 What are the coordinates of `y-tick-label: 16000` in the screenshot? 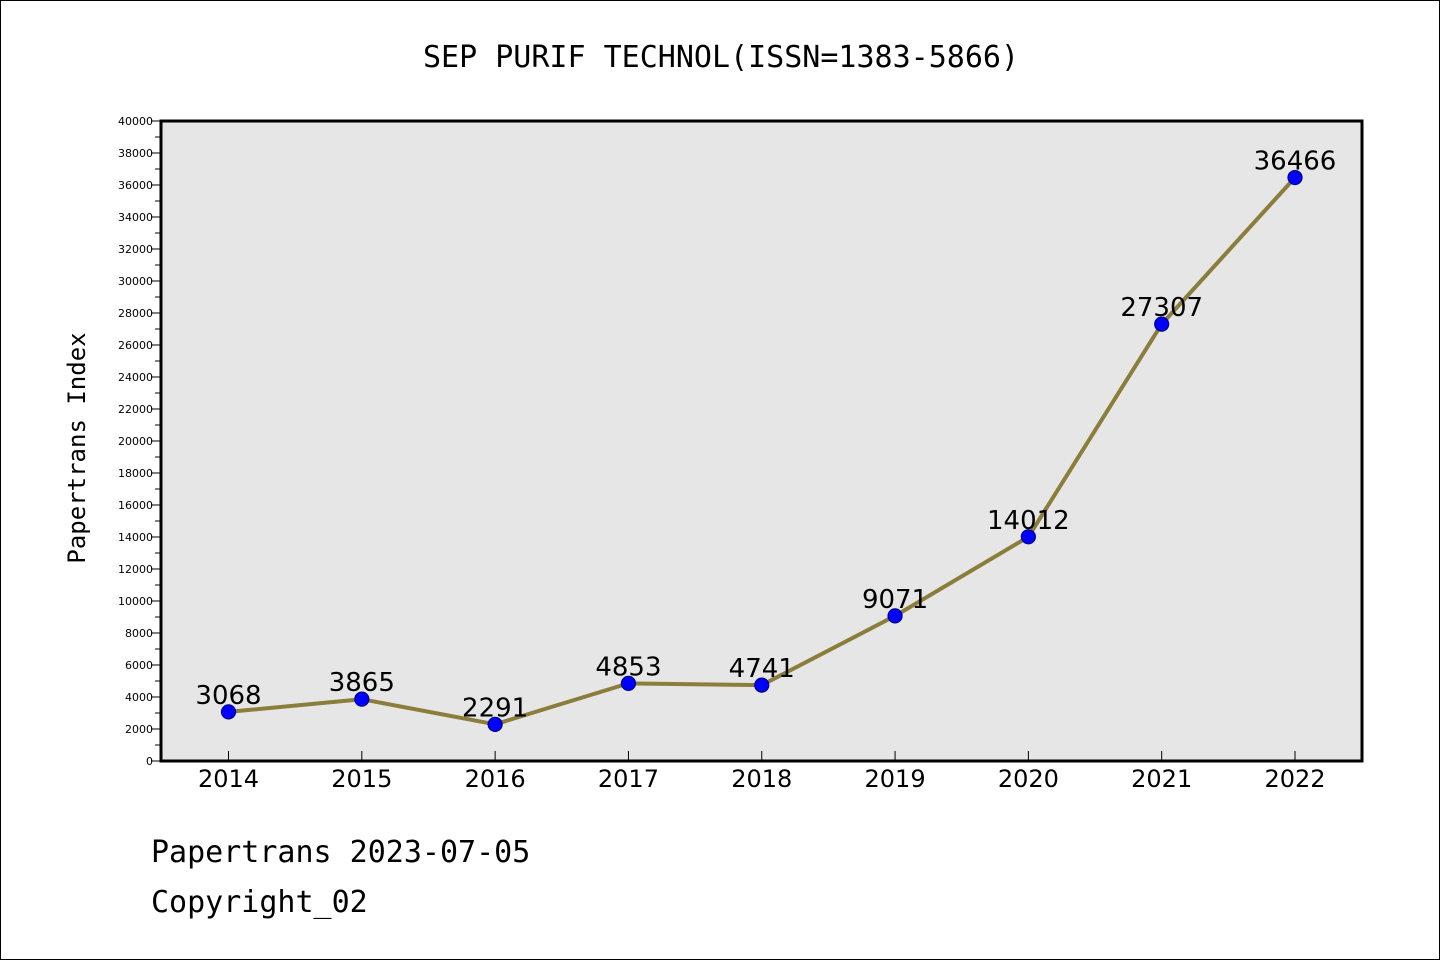 It's located at (135, 505).